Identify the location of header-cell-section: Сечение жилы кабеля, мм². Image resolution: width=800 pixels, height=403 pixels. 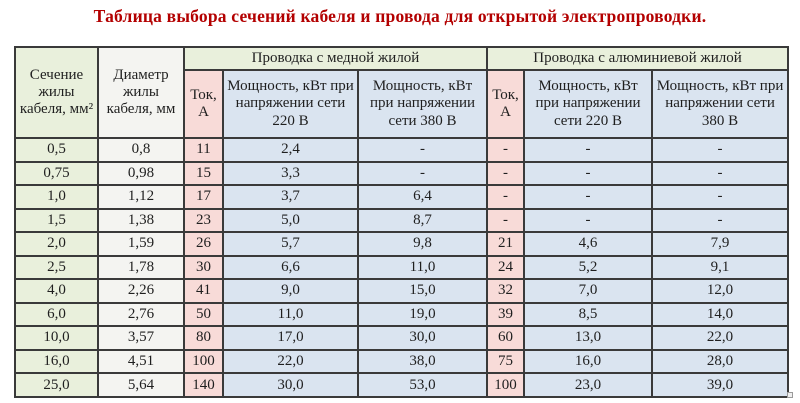
(56, 92).